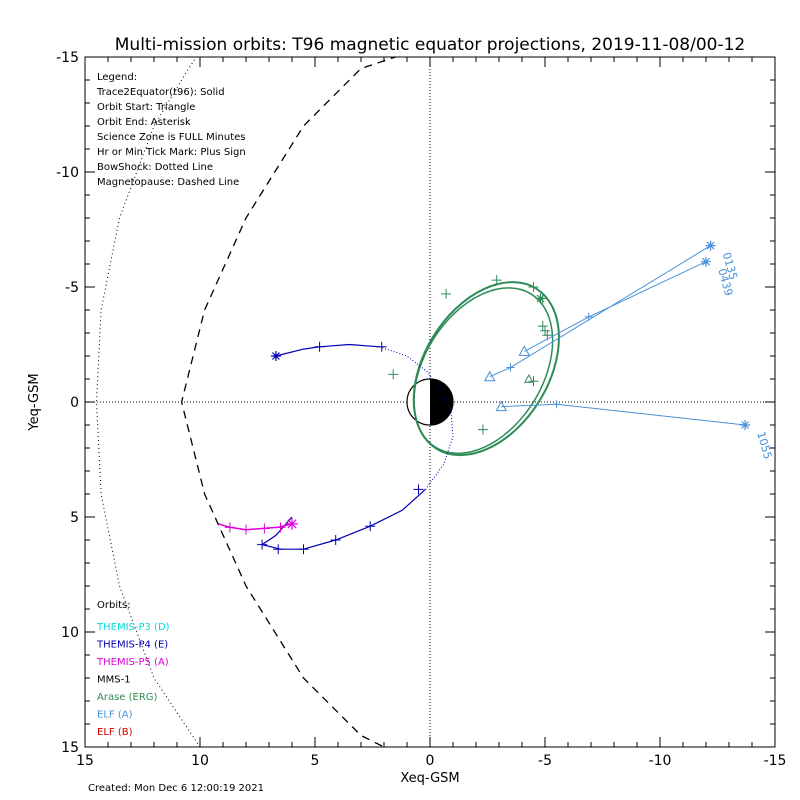 The image size is (800, 800). What do you see at coordinates (132, 645) in the screenshot?
I see `orbits-legend-item: THEMIS-P4 (E)` at bounding box center [132, 645].